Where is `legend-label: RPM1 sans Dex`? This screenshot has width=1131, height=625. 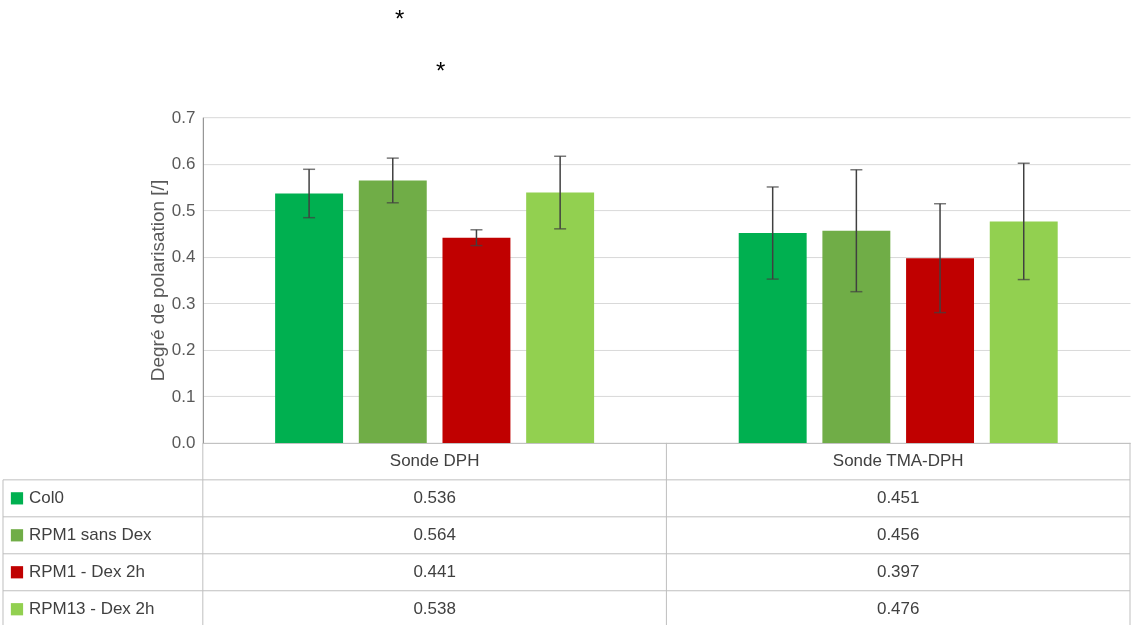 legend-label: RPM1 sans Dex is located at coordinates (90, 535).